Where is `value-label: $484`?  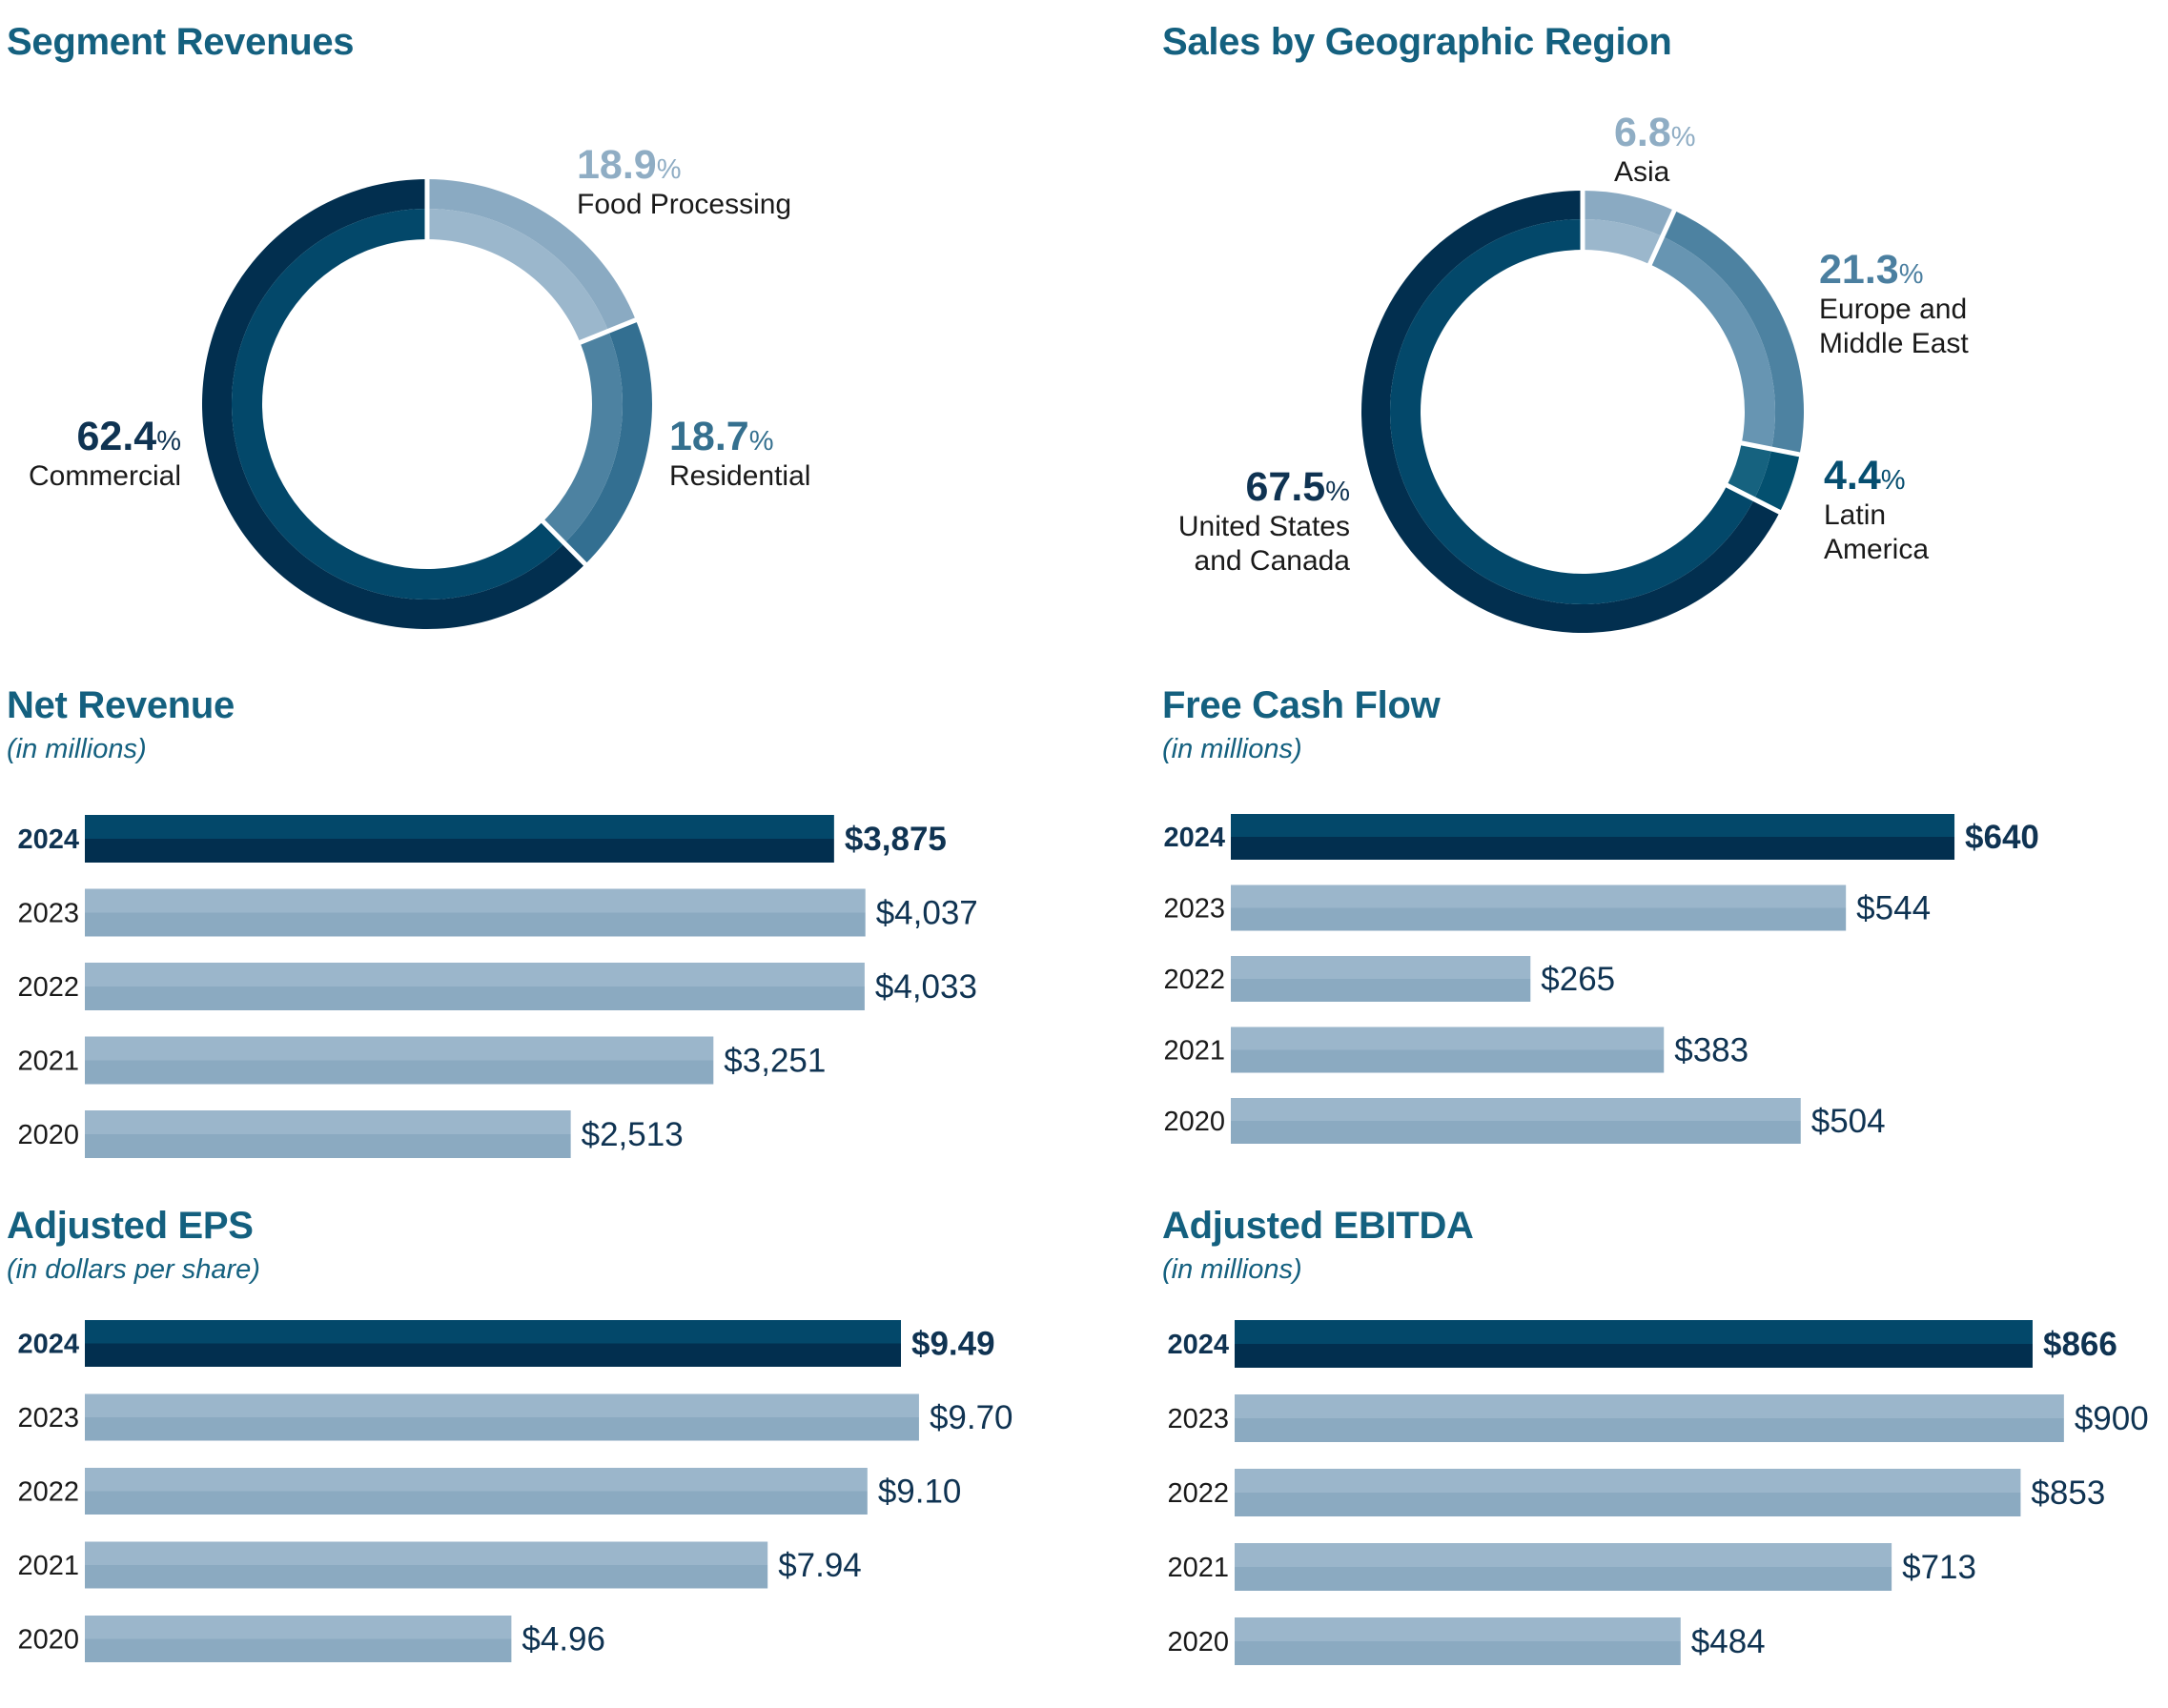
value-label: $484 is located at coordinates (1728, 1641).